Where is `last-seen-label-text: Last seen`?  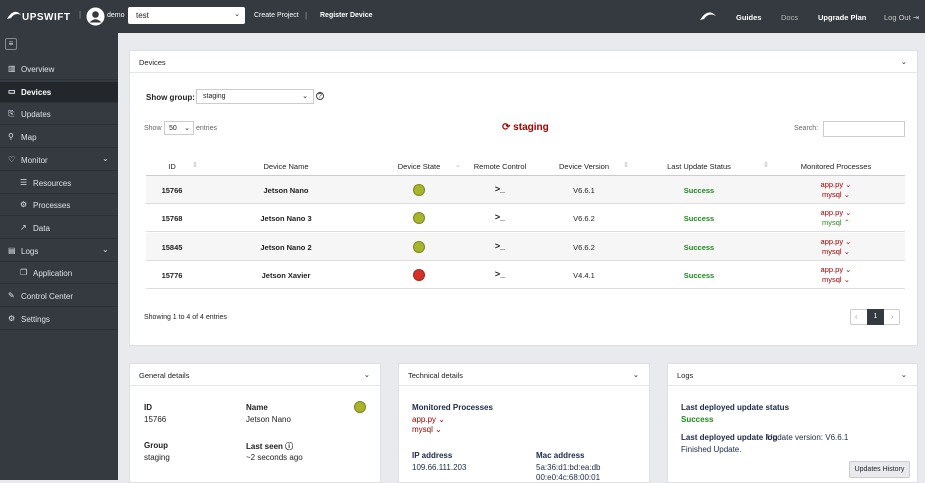
last-seen-label-text: Last seen is located at coordinates (264, 446).